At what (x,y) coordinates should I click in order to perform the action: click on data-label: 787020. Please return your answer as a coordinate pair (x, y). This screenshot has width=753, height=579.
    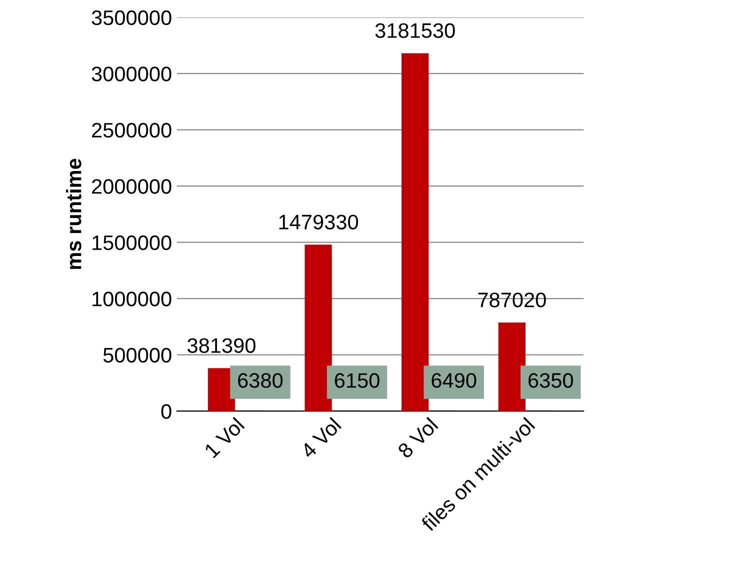
    Looking at the image, I should click on (512, 300).